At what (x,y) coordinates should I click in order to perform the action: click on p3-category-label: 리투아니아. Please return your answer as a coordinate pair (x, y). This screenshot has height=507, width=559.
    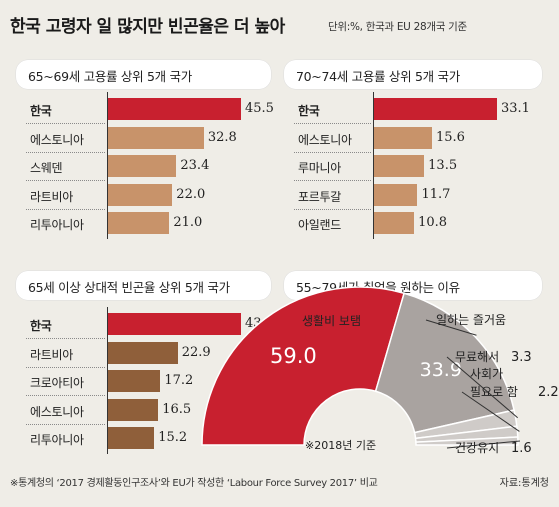
    Looking at the image, I should click on (57, 440).